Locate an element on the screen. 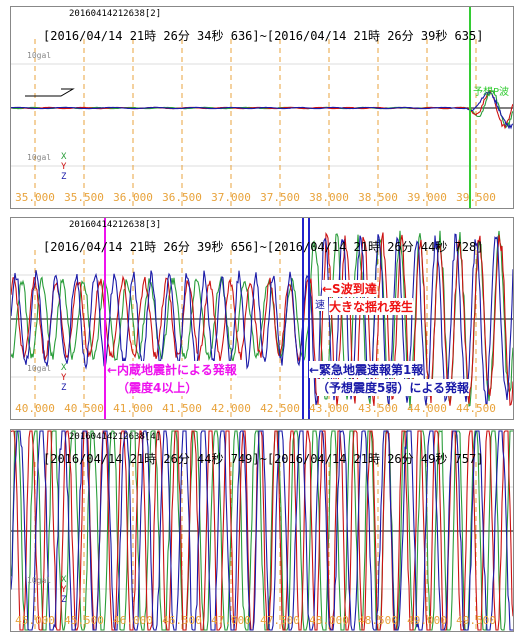 The width and height of the screenshot is (520, 639). x-tick-label: 43.500 is located at coordinates (378, 408).